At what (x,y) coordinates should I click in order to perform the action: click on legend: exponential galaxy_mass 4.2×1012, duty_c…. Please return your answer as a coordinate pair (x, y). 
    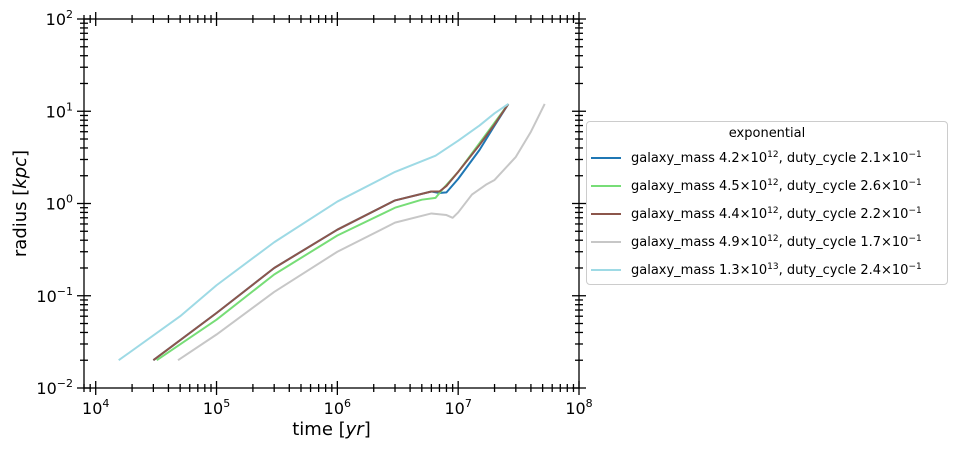
    Looking at the image, I should click on (767, 203).